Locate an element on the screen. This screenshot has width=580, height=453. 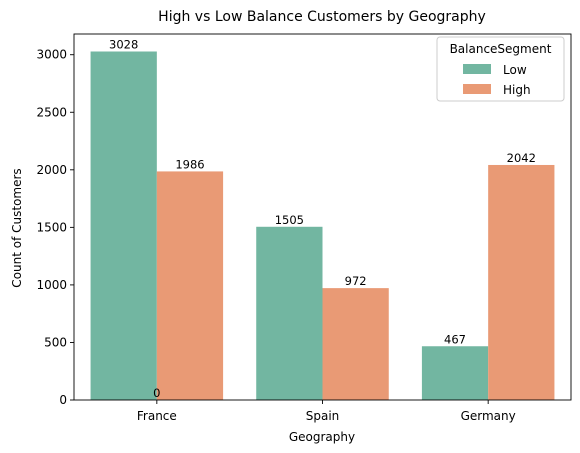
legend-swatch-high is located at coordinates (477, 89).